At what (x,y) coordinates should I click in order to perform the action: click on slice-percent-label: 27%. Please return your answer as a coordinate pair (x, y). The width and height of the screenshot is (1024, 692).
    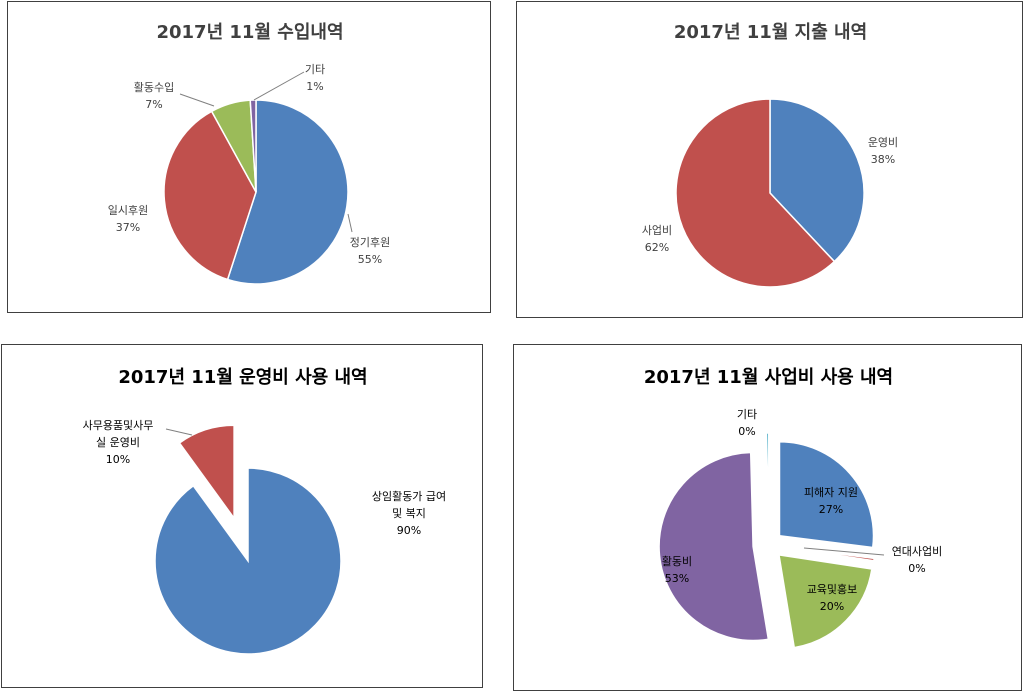
    Looking at the image, I should click on (831, 509).